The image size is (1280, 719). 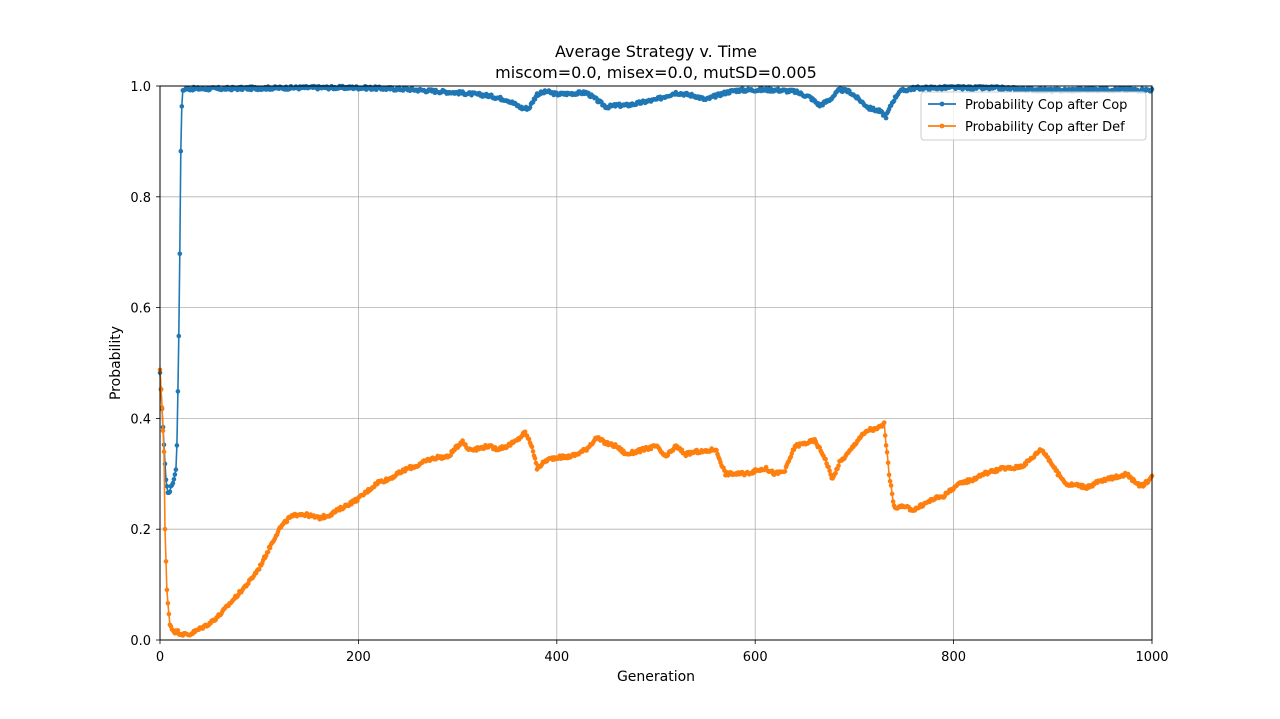 I want to click on x-tick-label: 600, so click(x=755, y=657).